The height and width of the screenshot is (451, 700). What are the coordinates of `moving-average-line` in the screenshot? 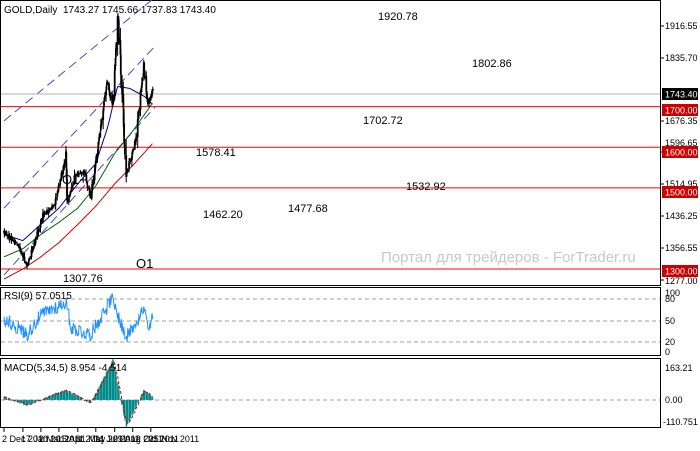 It's located at (78, 180).